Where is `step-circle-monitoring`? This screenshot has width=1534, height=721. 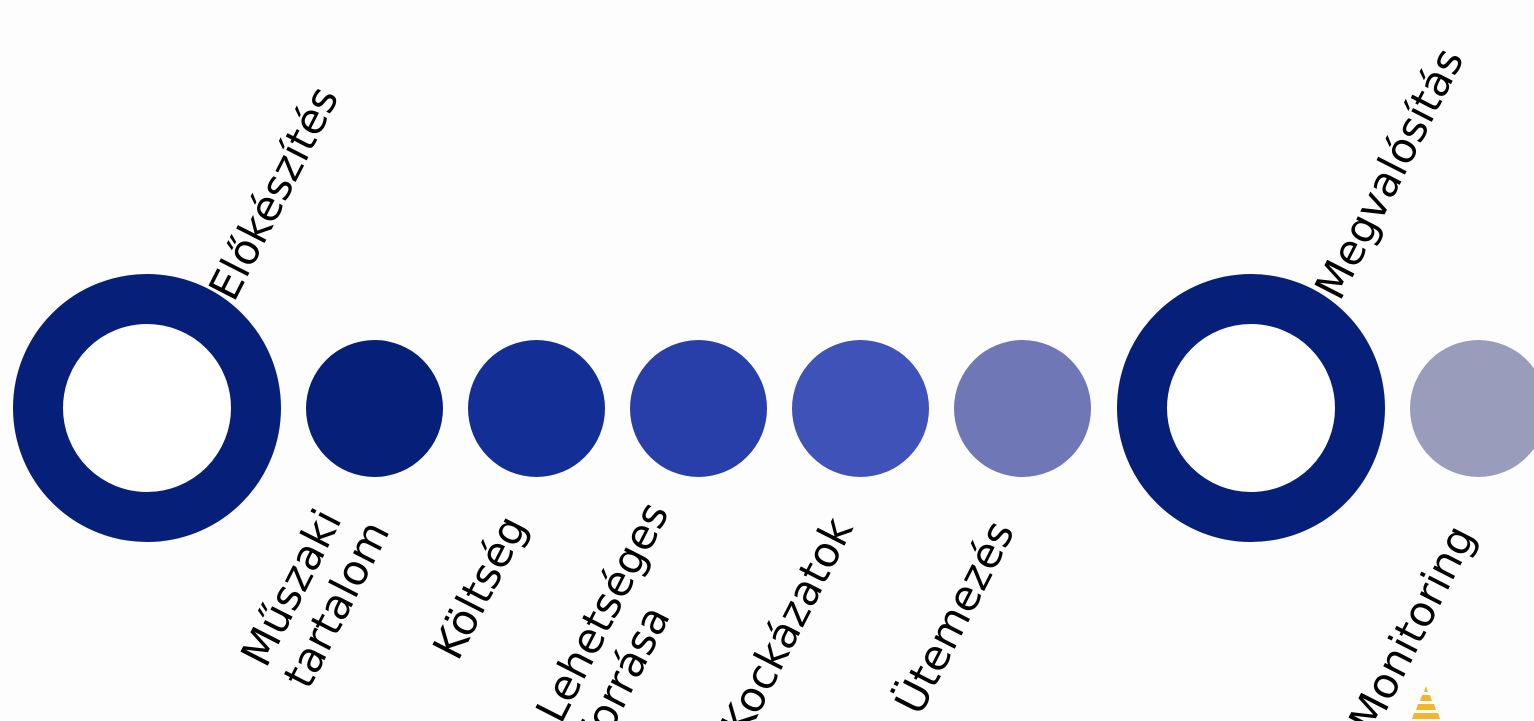 step-circle-monitoring is located at coordinates (1472, 408).